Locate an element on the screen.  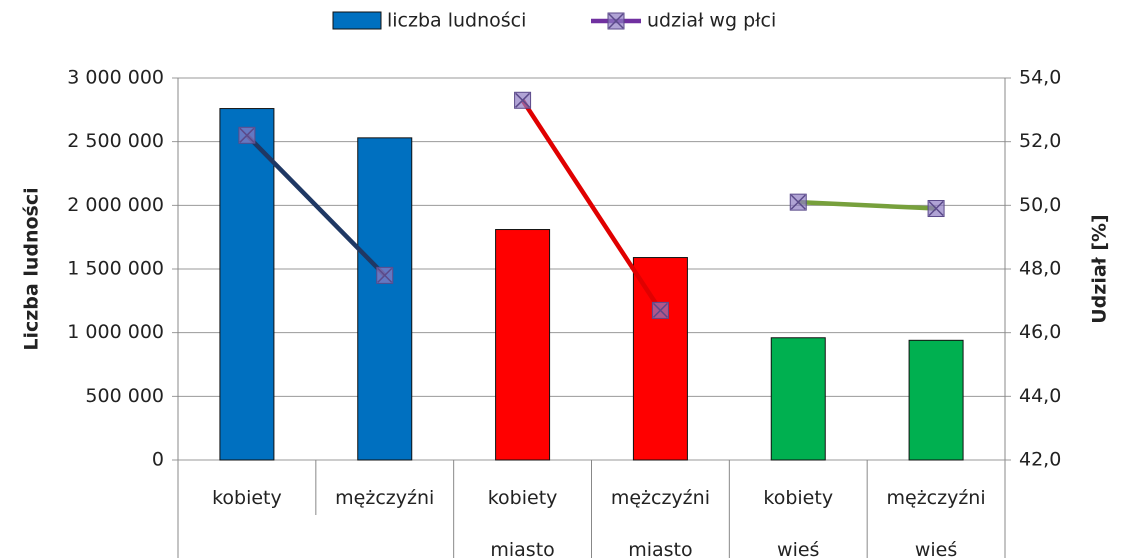
y2-tick-label: 50,0 is located at coordinates (1040, 205).